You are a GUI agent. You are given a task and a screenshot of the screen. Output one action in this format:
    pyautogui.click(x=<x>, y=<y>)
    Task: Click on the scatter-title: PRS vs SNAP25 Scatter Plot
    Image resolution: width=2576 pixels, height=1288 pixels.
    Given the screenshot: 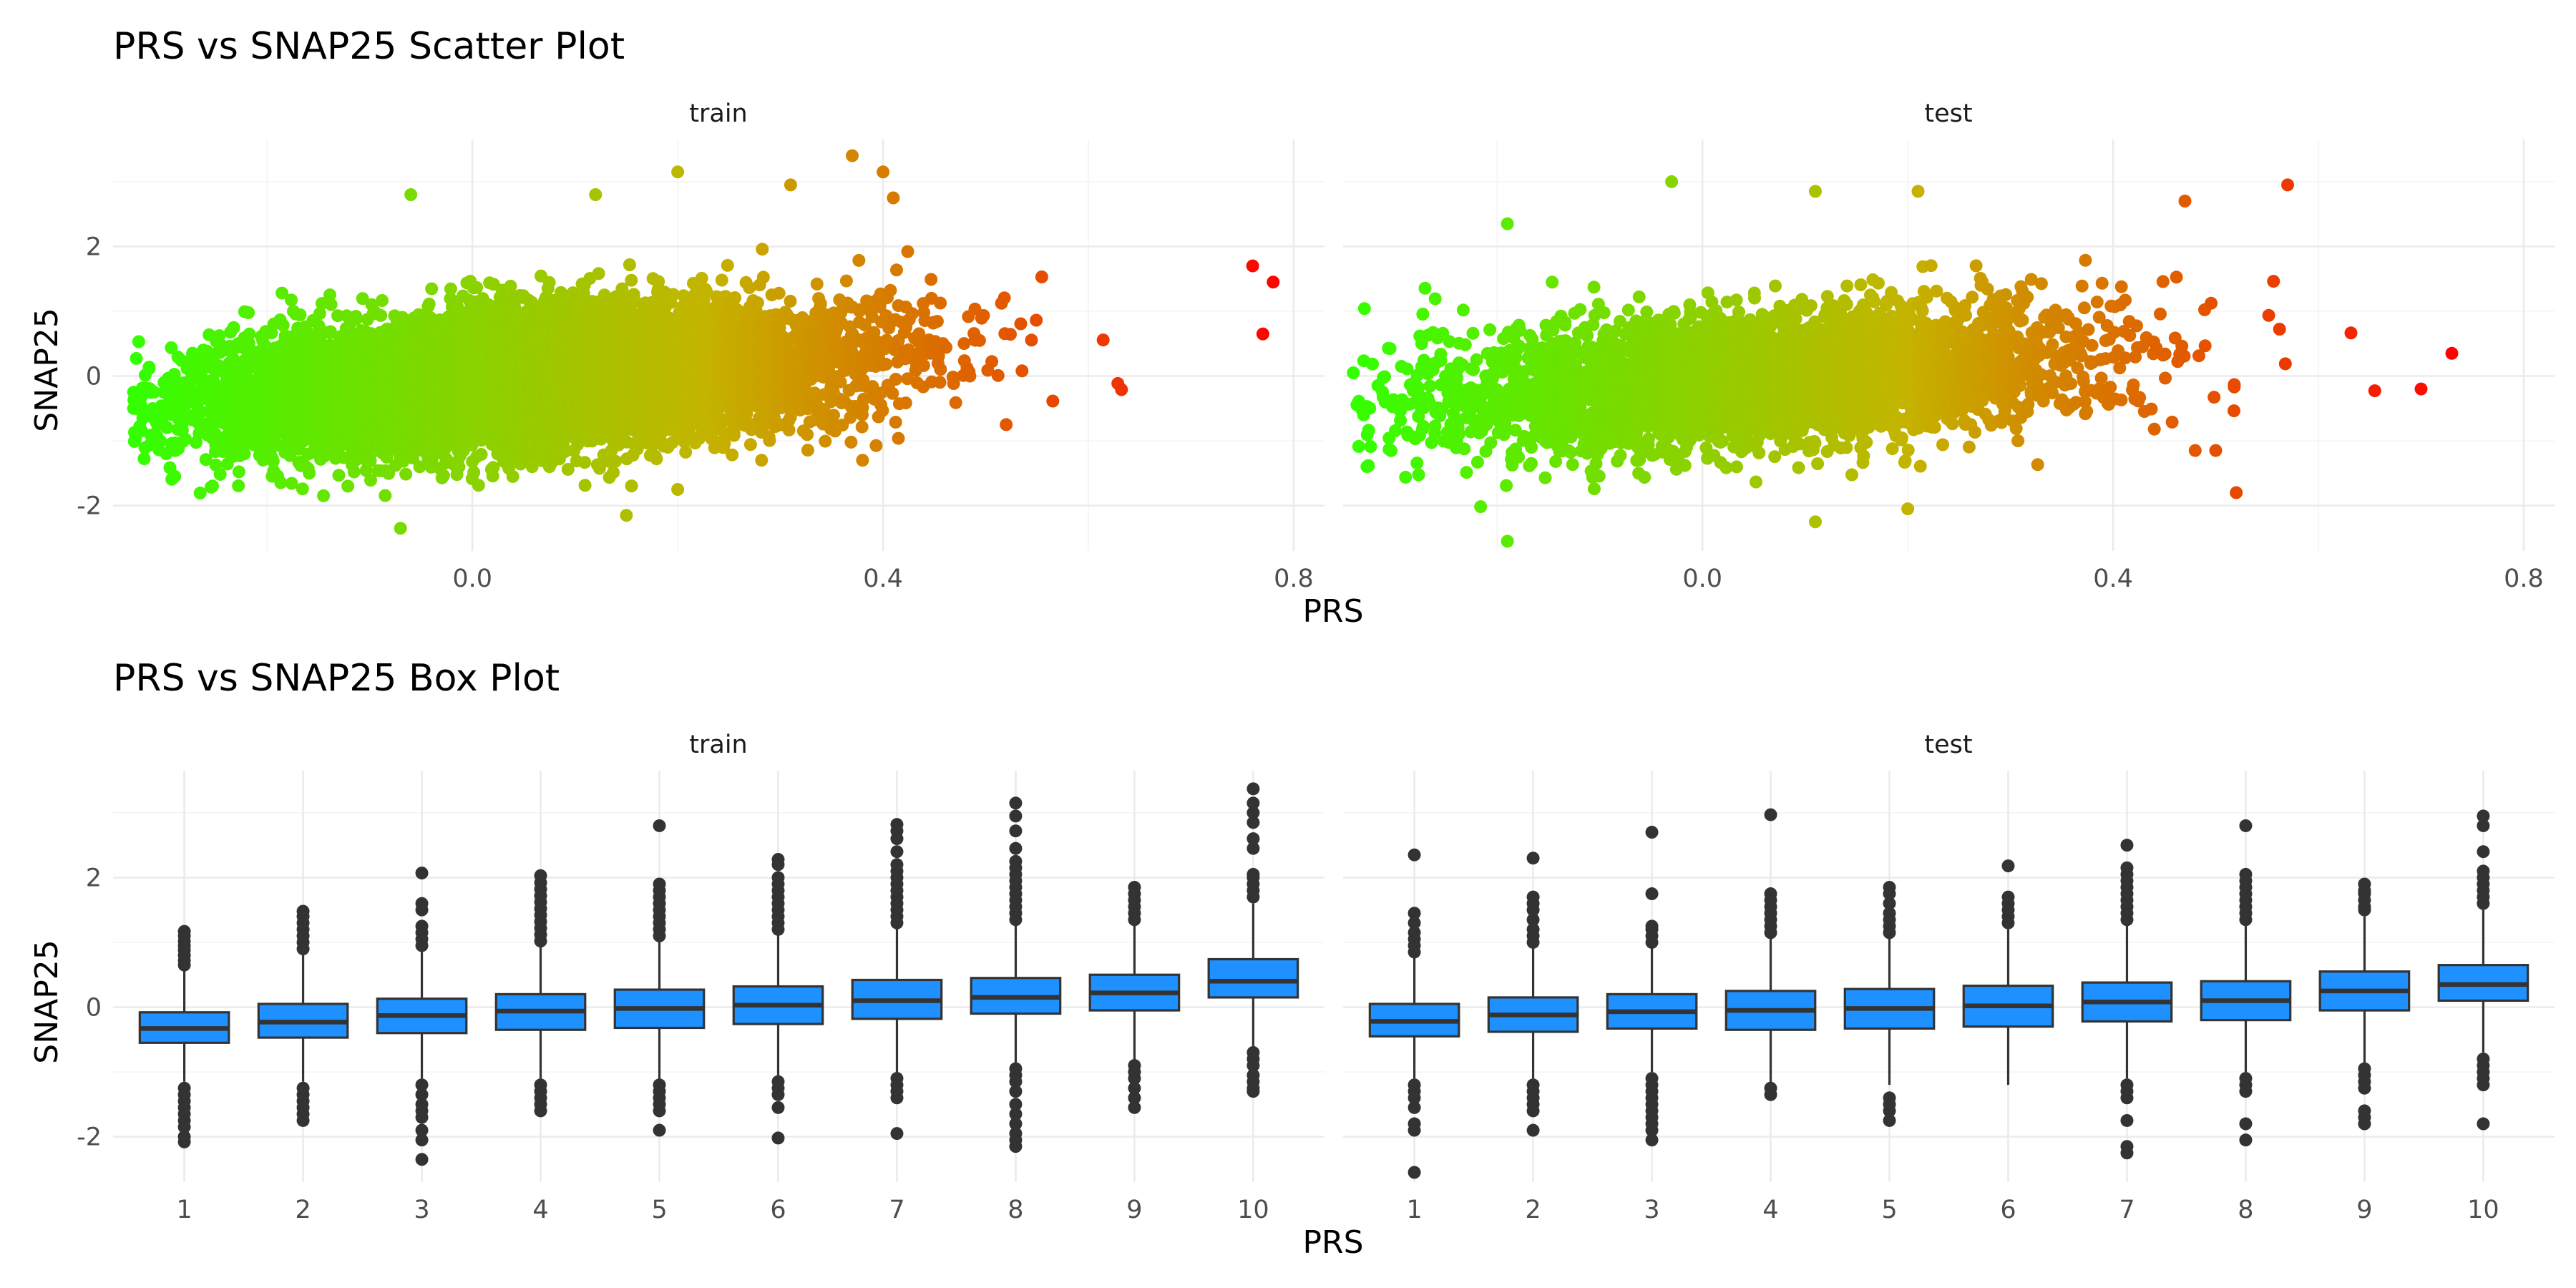 What is the action you would take?
    pyautogui.click(x=369, y=46)
    